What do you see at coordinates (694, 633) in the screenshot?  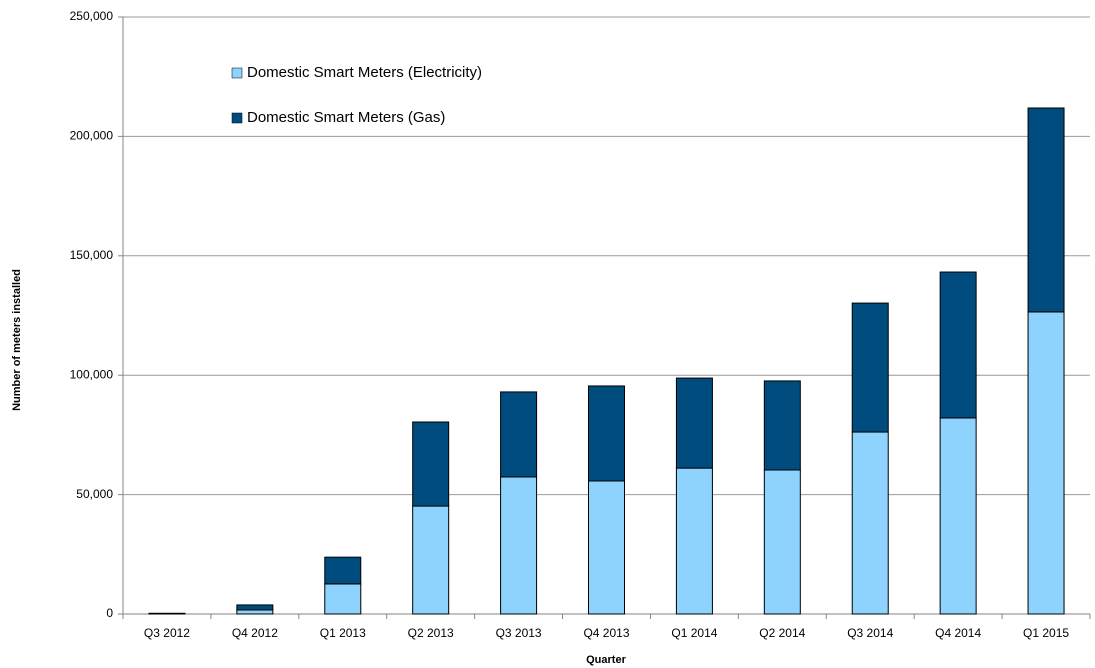 I see `x-tick-label: Q1 2014` at bounding box center [694, 633].